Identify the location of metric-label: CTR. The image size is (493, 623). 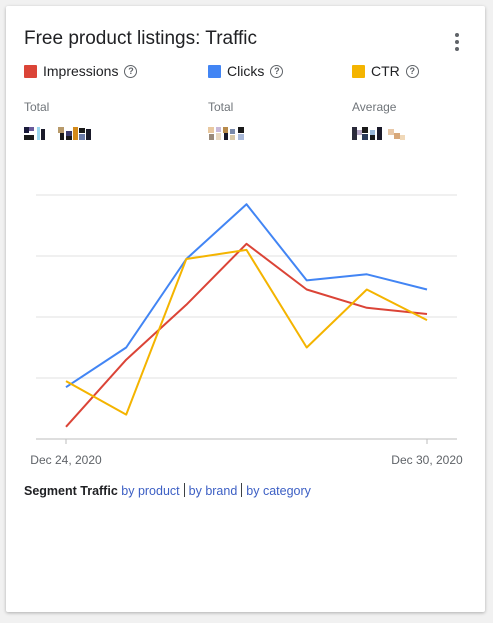
(385, 71).